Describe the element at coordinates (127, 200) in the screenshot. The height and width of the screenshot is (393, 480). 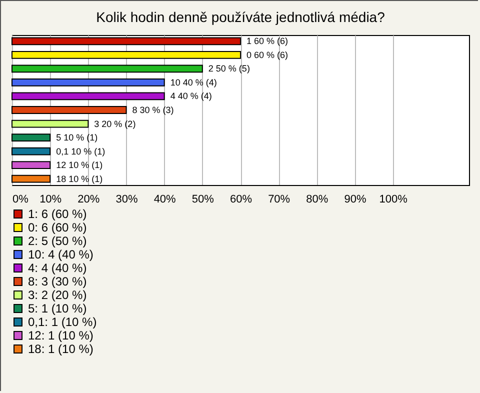
I see `x-tick-label: 30%` at that location.